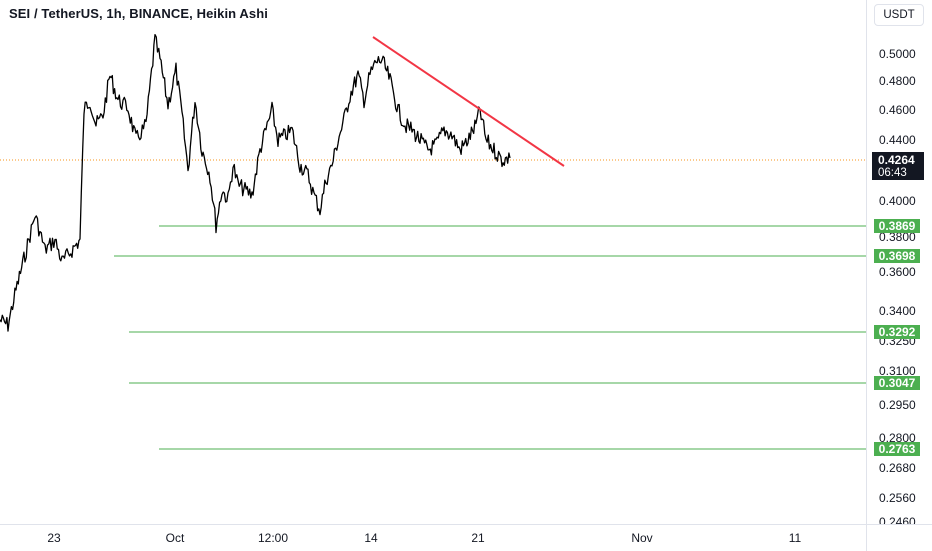 This screenshot has height=551, width=932. I want to click on bar-countdown: 06:43, so click(892, 173).